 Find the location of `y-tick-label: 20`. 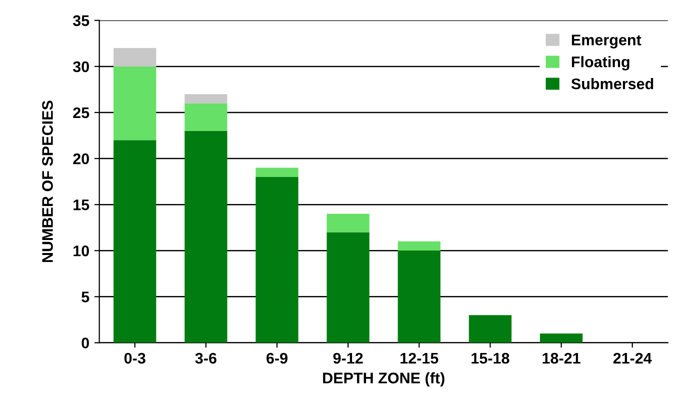

y-tick-label: 20 is located at coordinates (81, 158).